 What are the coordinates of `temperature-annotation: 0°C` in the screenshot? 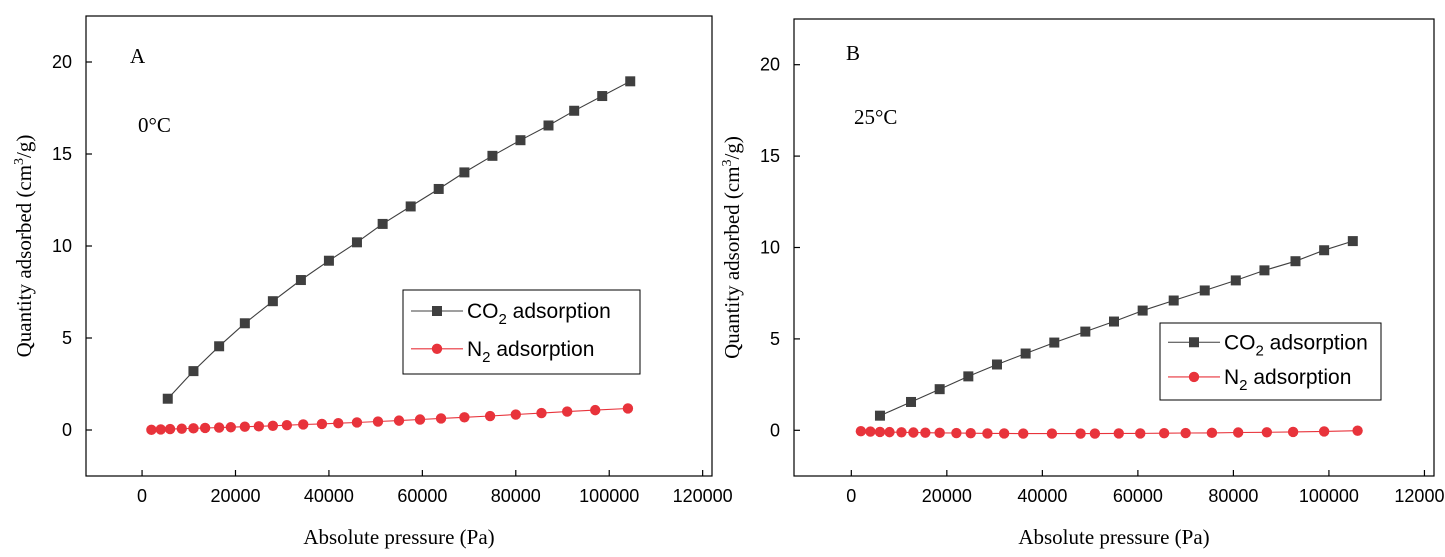 It's located at (154, 125).